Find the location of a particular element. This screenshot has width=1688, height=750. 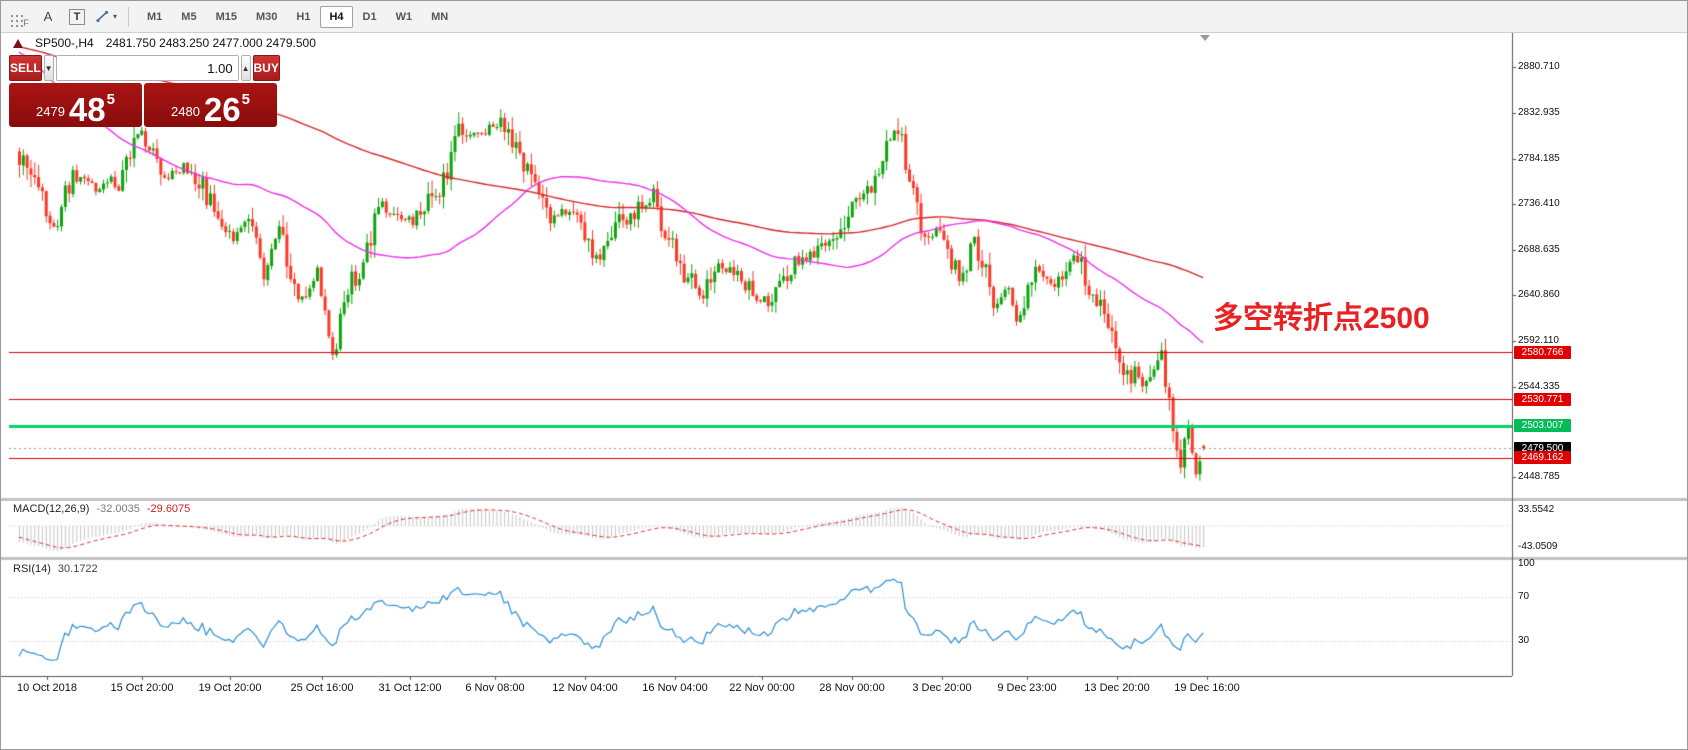

time-axis-label: 3 Dec 20:00 is located at coordinates (942, 688).